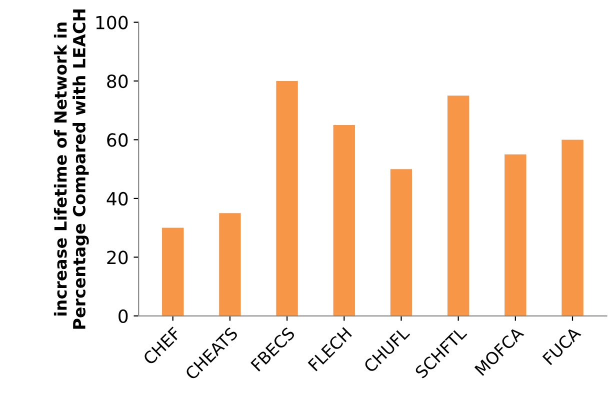 This screenshot has width=616, height=405. I want to click on y-tick-label: 80, so click(117, 81).